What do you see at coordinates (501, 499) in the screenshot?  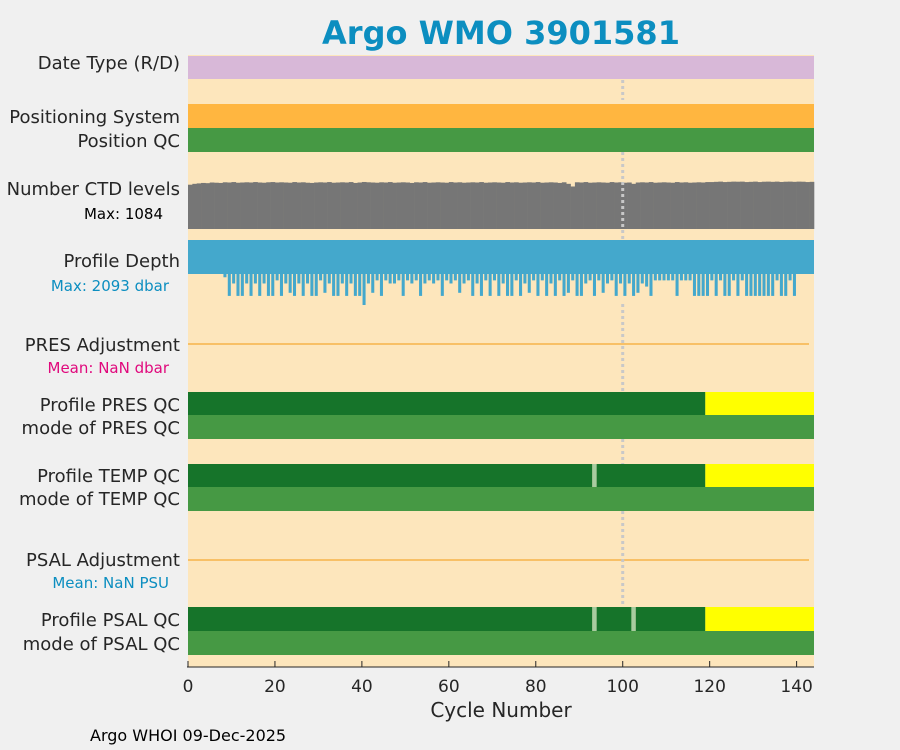 I see `band-mode-temp-qc` at bounding box center [501, 499].